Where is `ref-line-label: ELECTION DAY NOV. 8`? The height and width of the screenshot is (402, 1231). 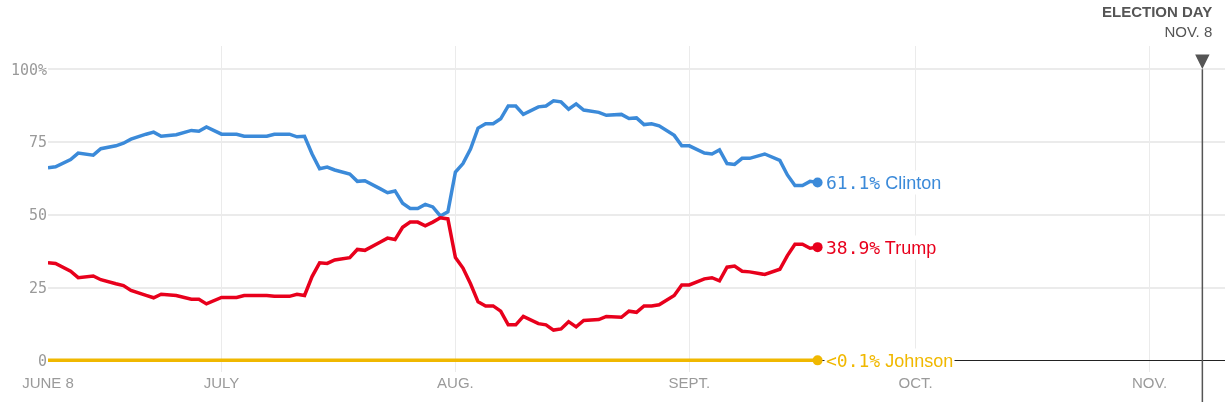
ref-line-label: ELECTION DAY NOV. 8 is located at coordinates (1157, 21).